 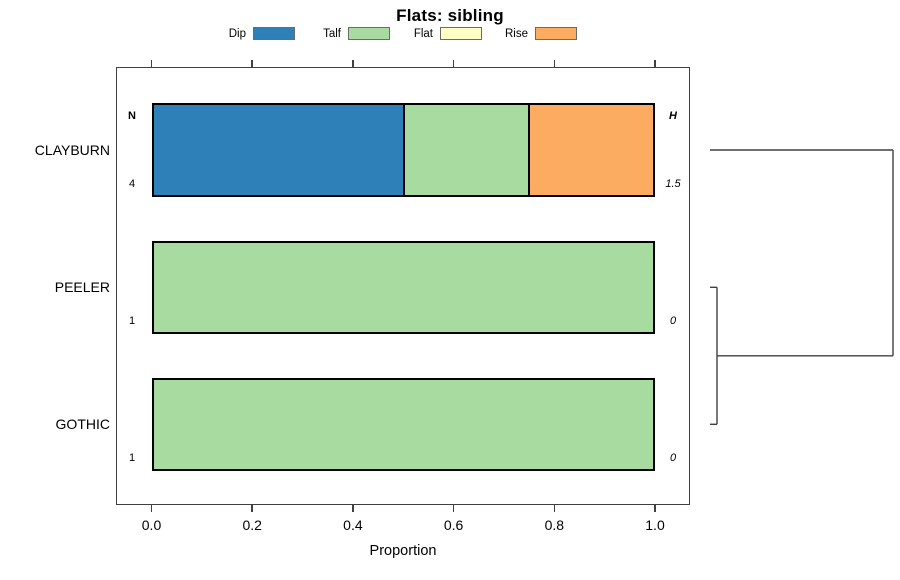 I want to click on h-value: 1.5, so click(x=673, y=183).